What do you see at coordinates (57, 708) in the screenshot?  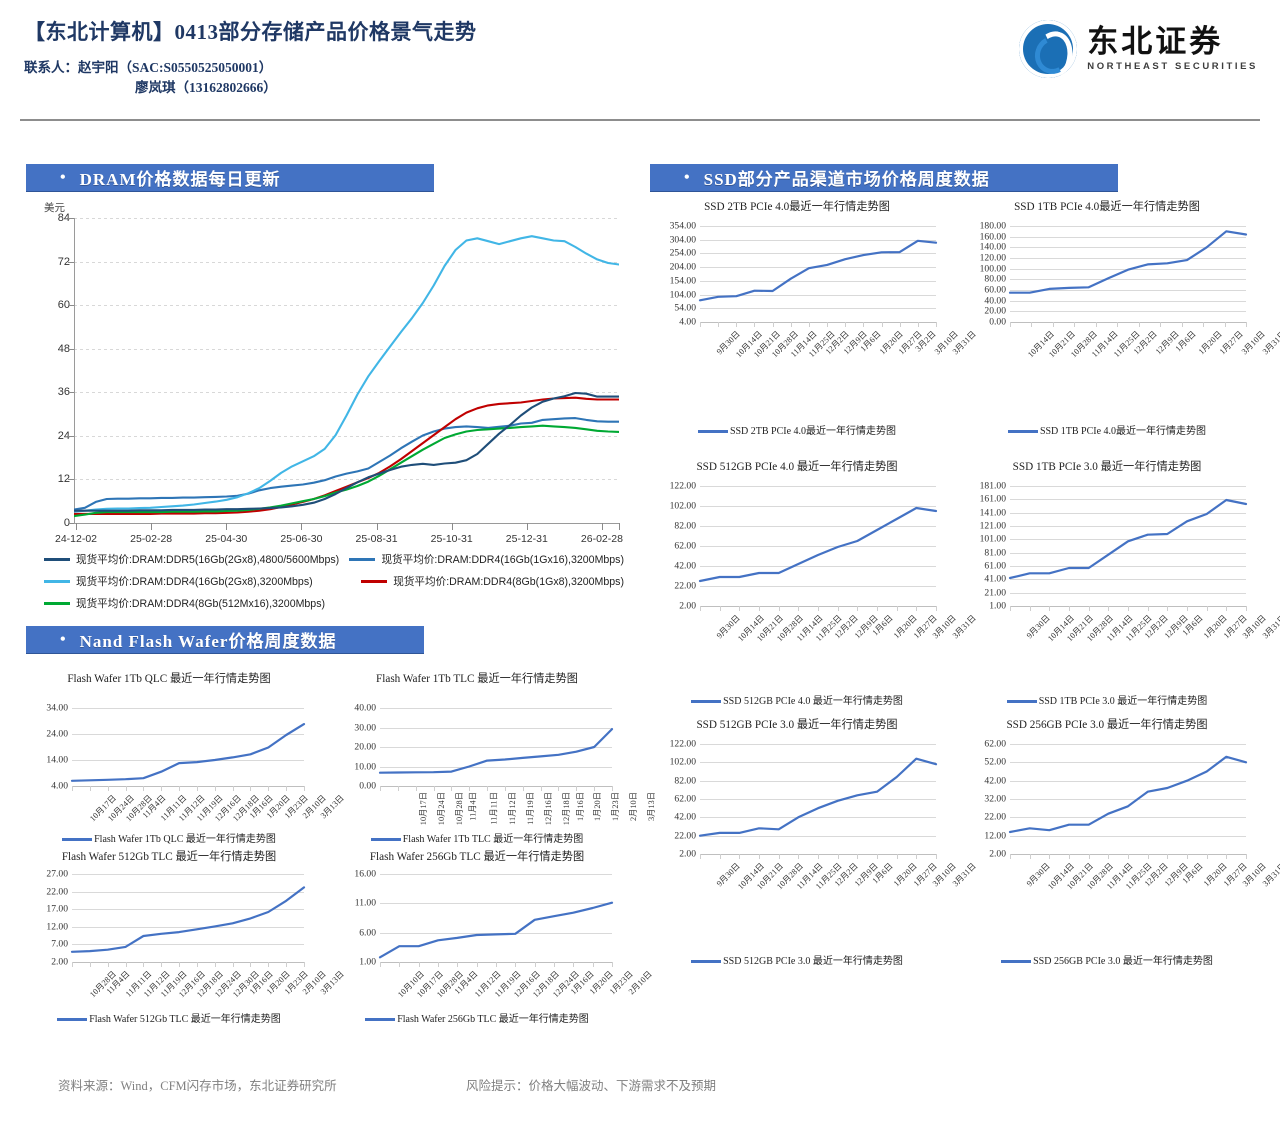 I see `mini-y-tick: 34.00` at bounding box center [57, 708].